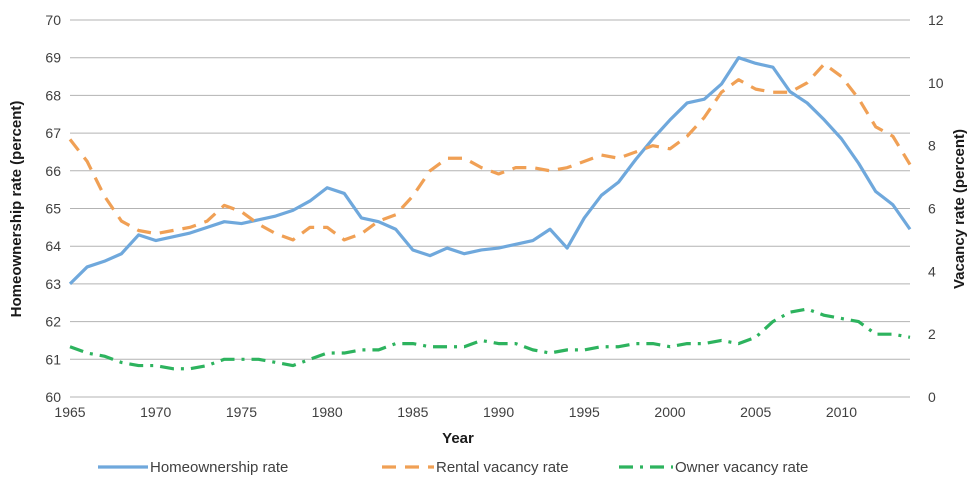 Image resolution: width=978 pixels, height=478 pixels. What do you see at coordinates (841, 412) in the screenshot?
I see `x-tick-label: 2010` at bounding box center [841, 412].